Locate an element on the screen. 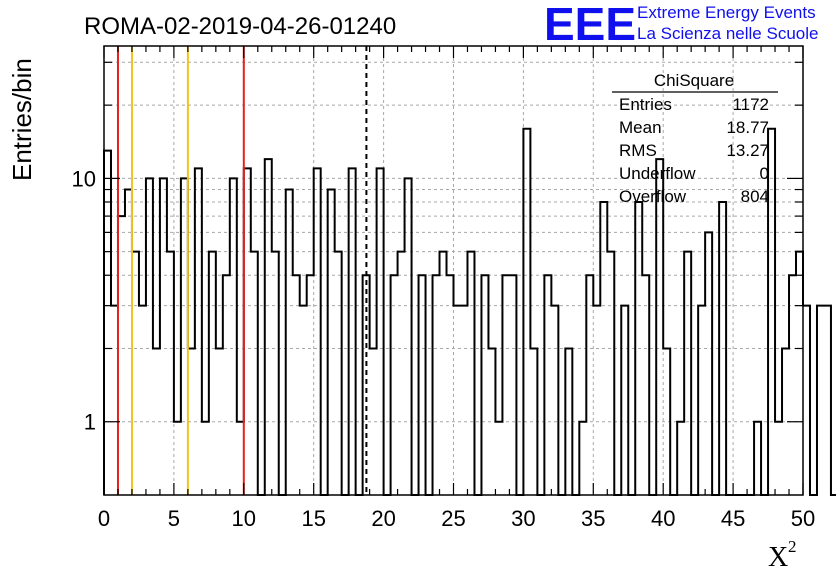  stats-value-underflow: 0 is located at coordinates (764, 173).